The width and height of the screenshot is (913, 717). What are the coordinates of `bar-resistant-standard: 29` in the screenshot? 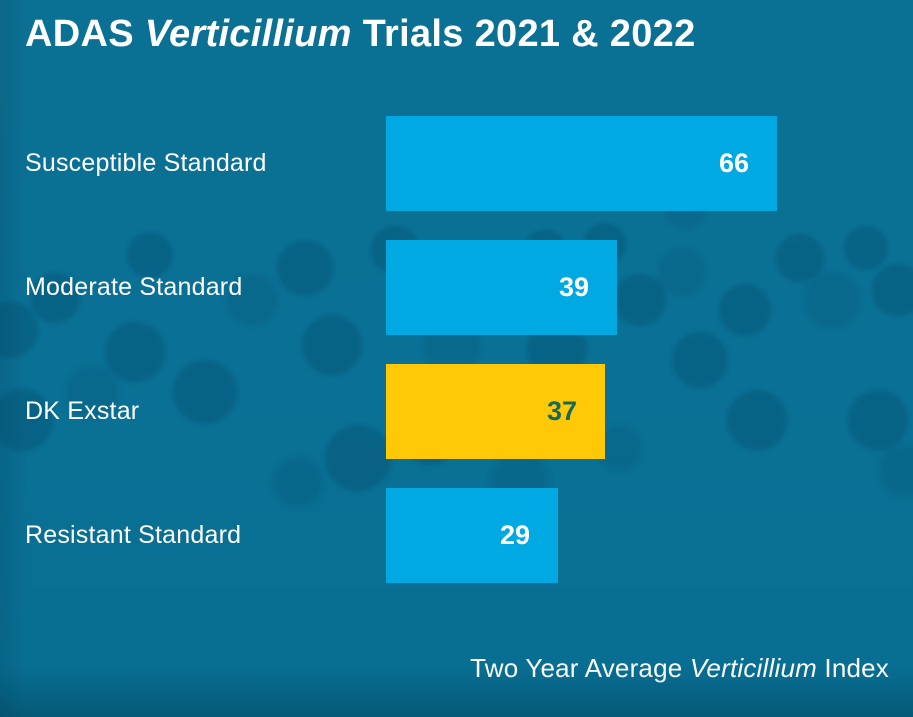 It's located at (472, 535).